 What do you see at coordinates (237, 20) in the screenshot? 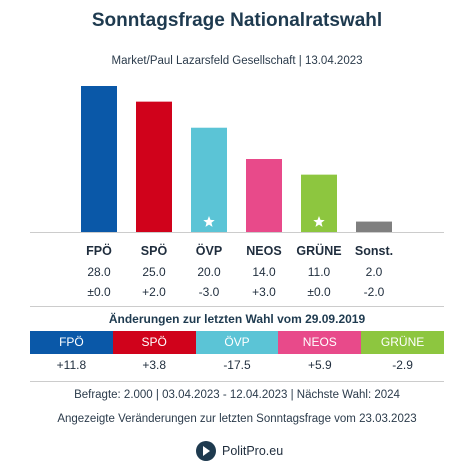
I see `chart-title: Sonntagsfrage Nationalratswahl` at bounding box center [237, 20].